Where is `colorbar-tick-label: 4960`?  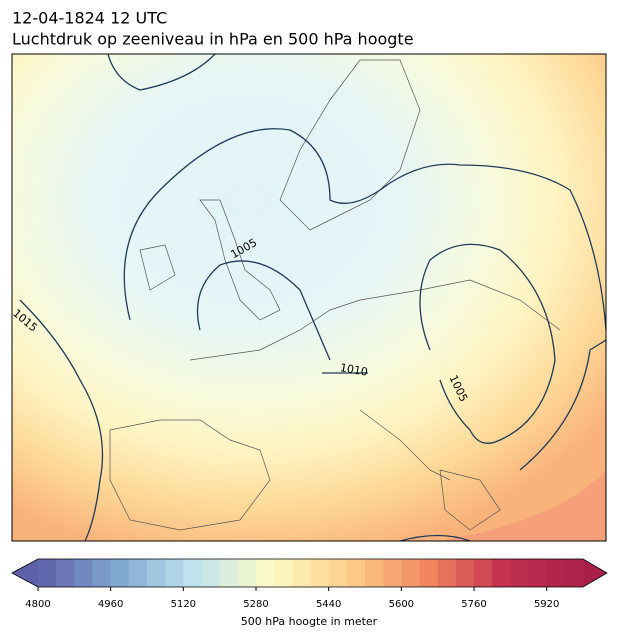
colorbar-tick-label: 4960 is located at coordinates (110, 604).